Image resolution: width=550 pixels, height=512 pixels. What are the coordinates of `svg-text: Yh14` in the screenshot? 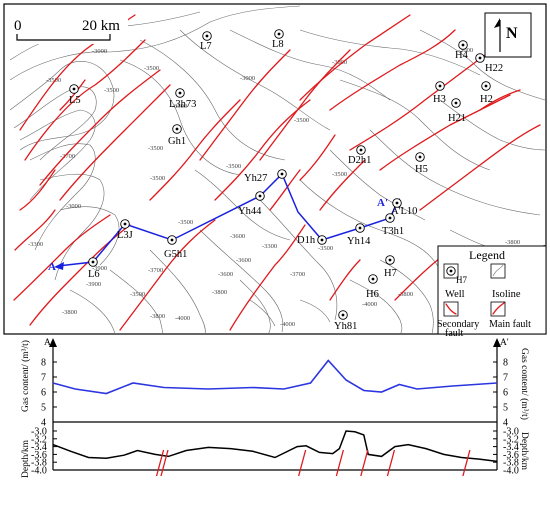 It's located at (359, 241).